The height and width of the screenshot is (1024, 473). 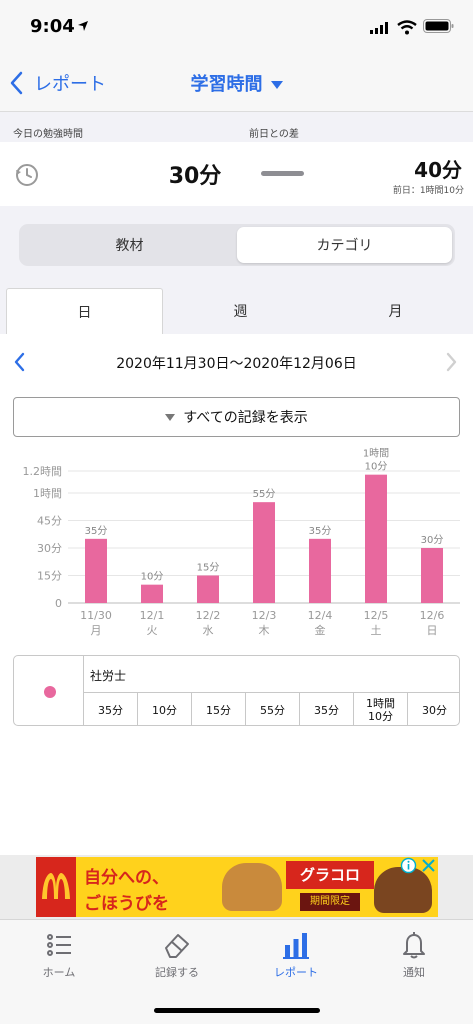 I want to click on tab-report: レポート, so click(x=296, y=955).